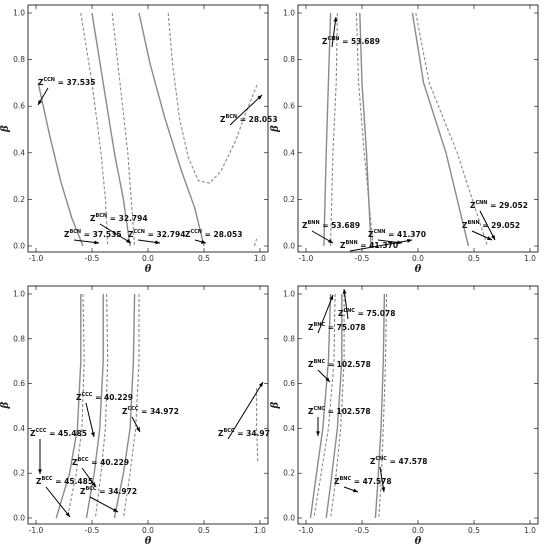 The width and height of the screenshot is (550, 548). I want to click on annotation-label: ZCCC = 40.229, so click(104, 415).